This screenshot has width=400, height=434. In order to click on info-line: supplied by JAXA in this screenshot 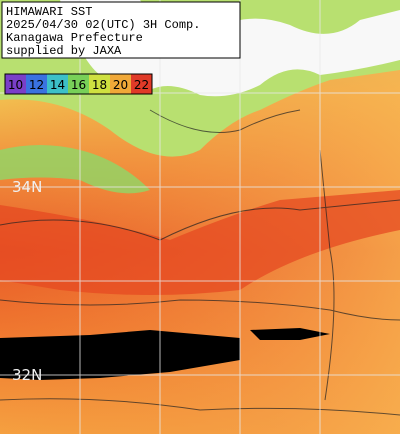, I will do `click(64, 51)`.